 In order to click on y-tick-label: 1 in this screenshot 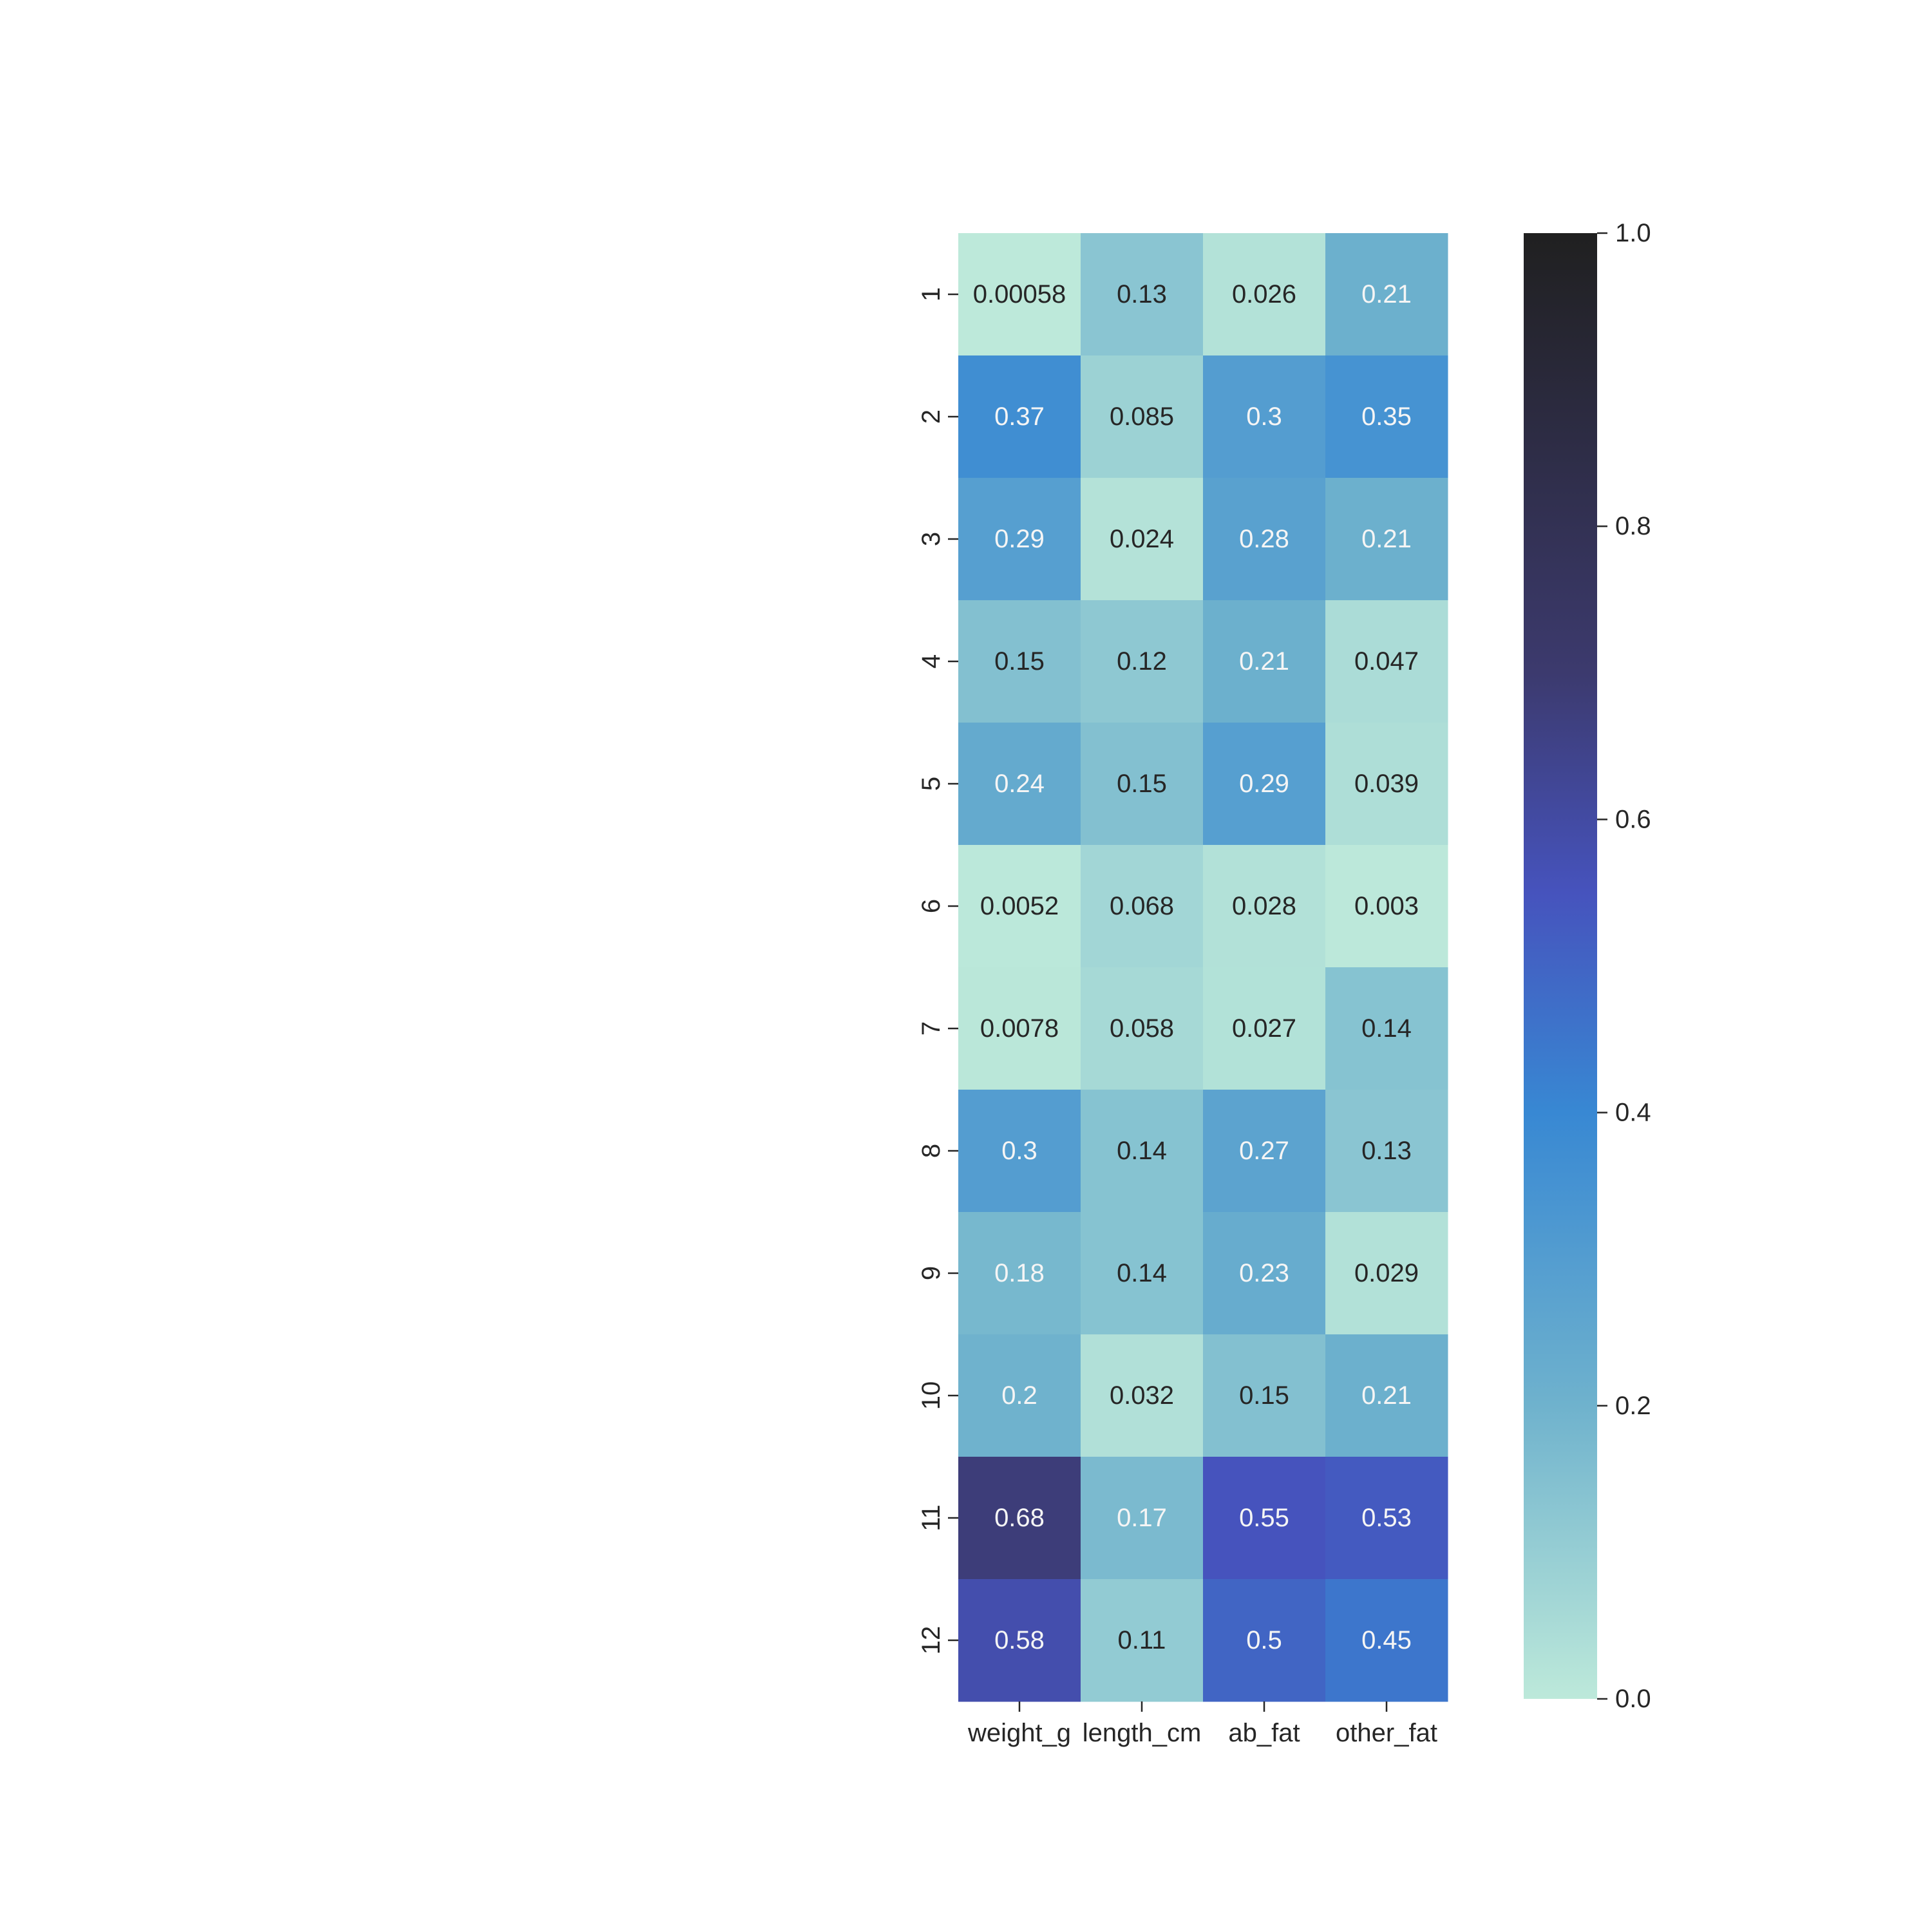, I will do `click(931, 294)`.